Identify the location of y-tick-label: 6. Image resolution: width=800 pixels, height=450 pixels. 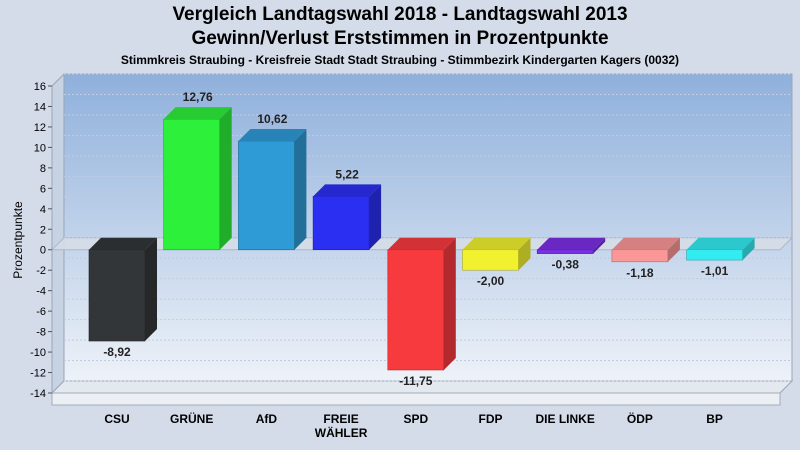
(43, 189).